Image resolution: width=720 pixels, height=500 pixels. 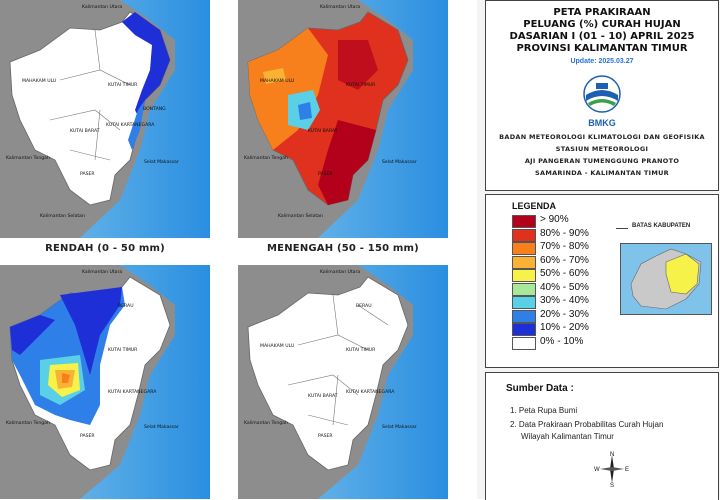 What do you see at coordinates (602, 48) in the screenshot?
I see `title-line-4: PROVINSI KALIMANTAN TIMUR` at bounding box center [602, 48].